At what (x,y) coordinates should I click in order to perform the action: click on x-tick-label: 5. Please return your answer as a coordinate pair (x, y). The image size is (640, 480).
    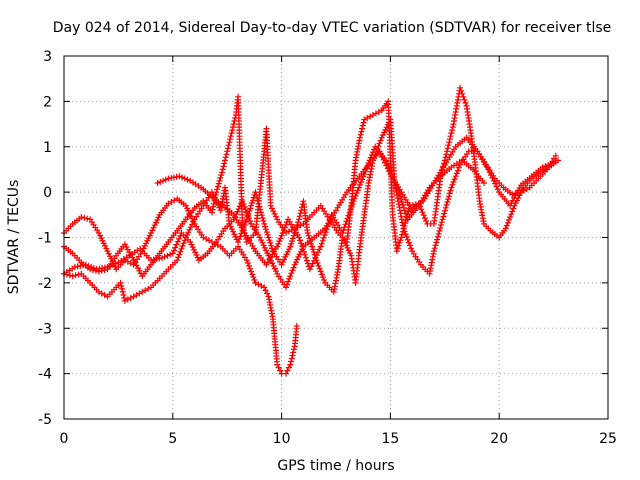
    Looking at the image, I should click on (172, 439).